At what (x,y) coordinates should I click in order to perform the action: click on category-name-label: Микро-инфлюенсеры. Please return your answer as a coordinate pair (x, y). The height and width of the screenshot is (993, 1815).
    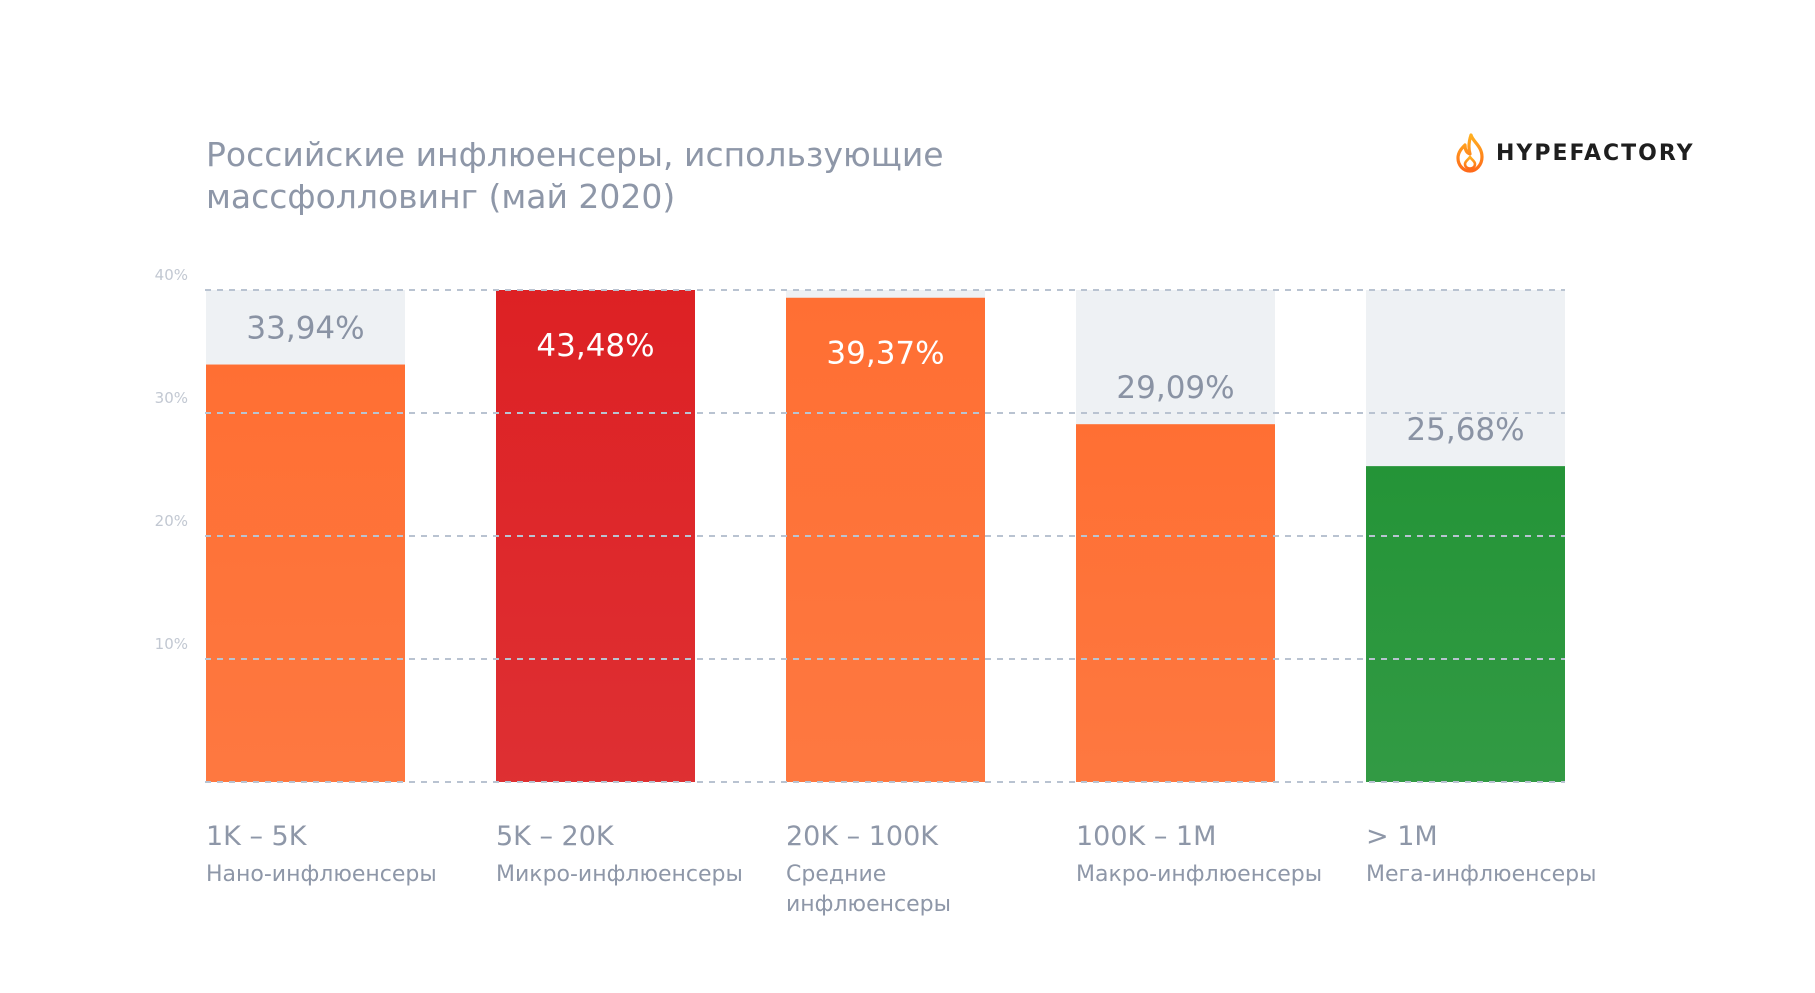
    Looking at the image, I should click on (619, 874).